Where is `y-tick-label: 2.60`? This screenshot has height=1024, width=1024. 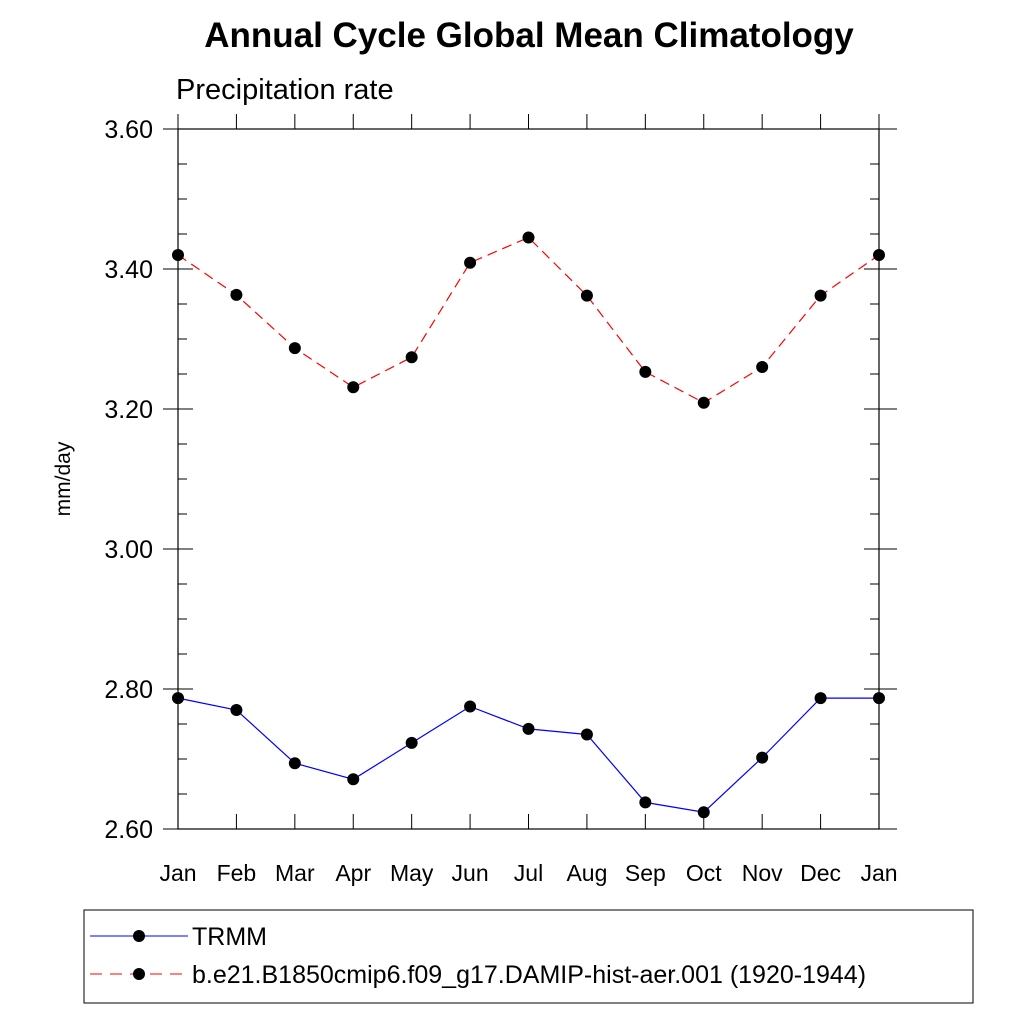
y-tick-label: 2.60 is located at coordinates (128, 830).